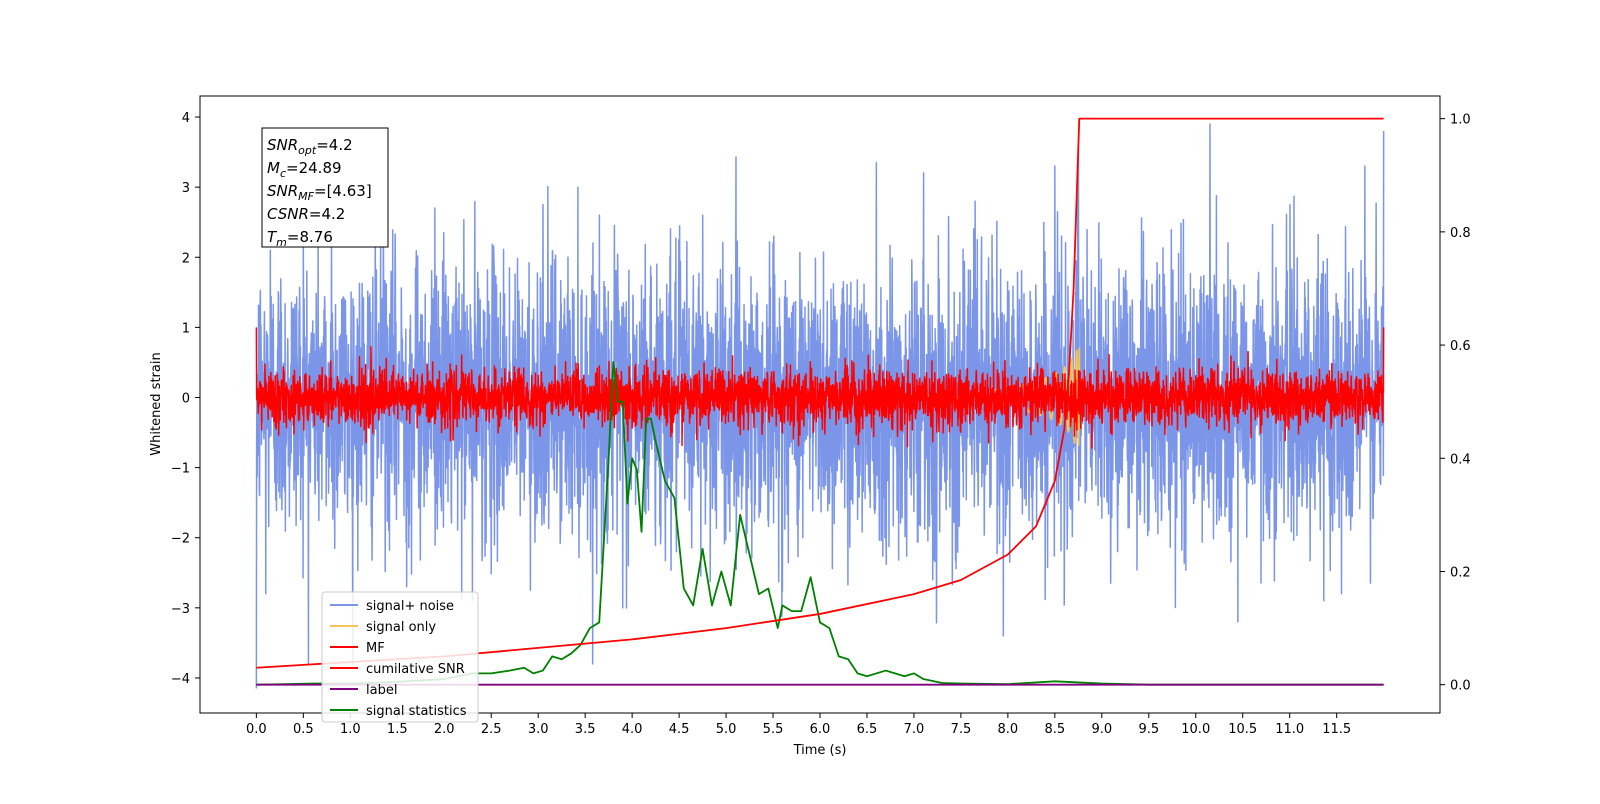 The width and height of the screenshot is (1600, 804). Describe the element at coordinates (773, 729) in the screenshot. I see `x-tick-label: 5.5` at that location.